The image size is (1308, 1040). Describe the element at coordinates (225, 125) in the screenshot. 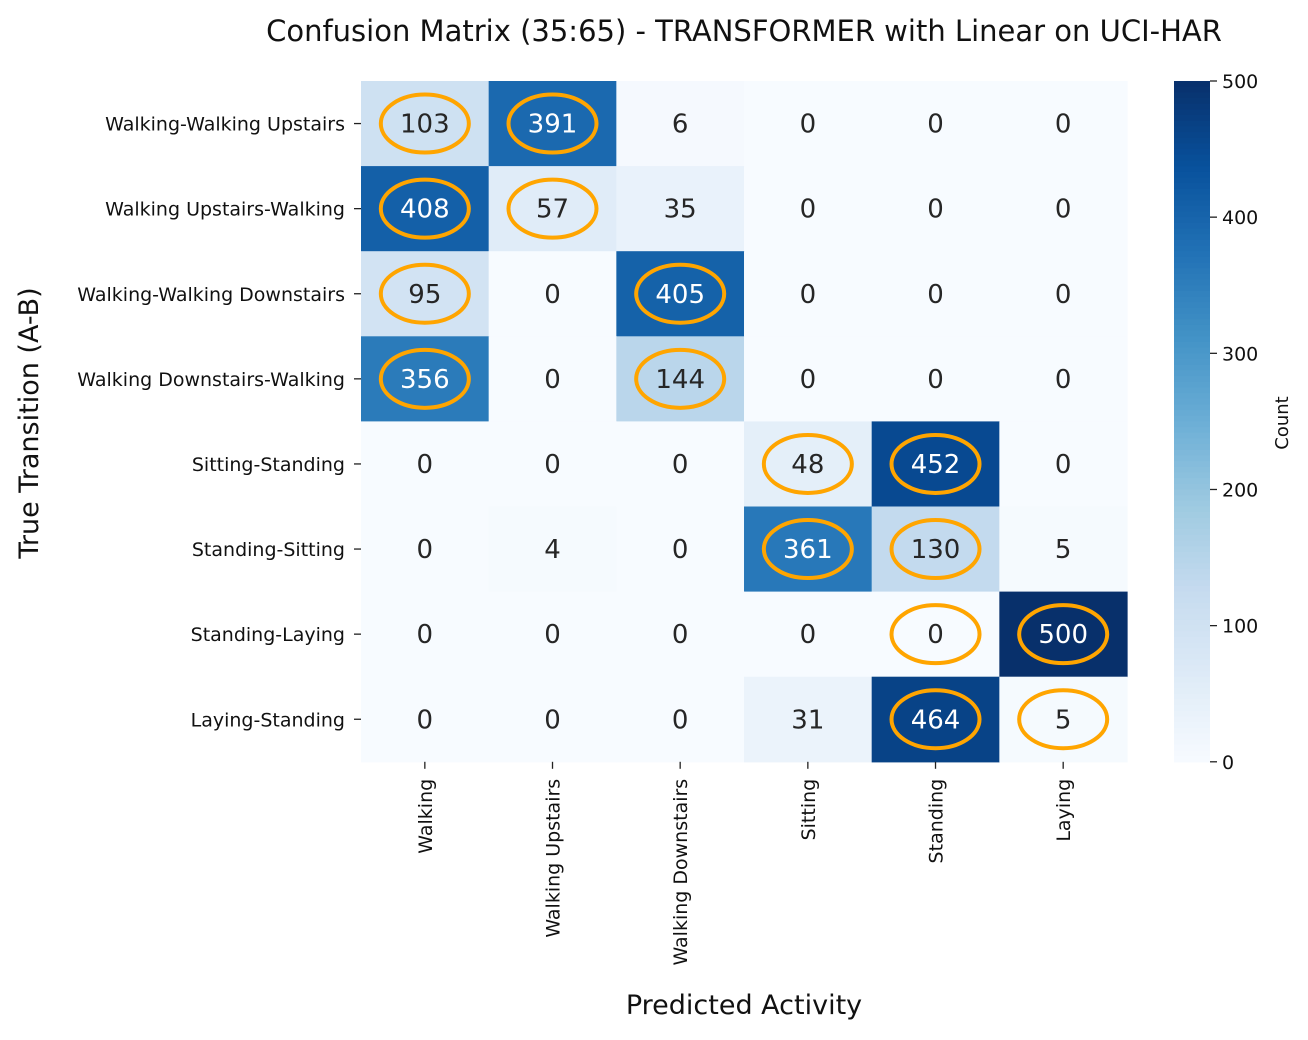

I see `y-tick-label: Walking-Walking Upstairs` at that location.